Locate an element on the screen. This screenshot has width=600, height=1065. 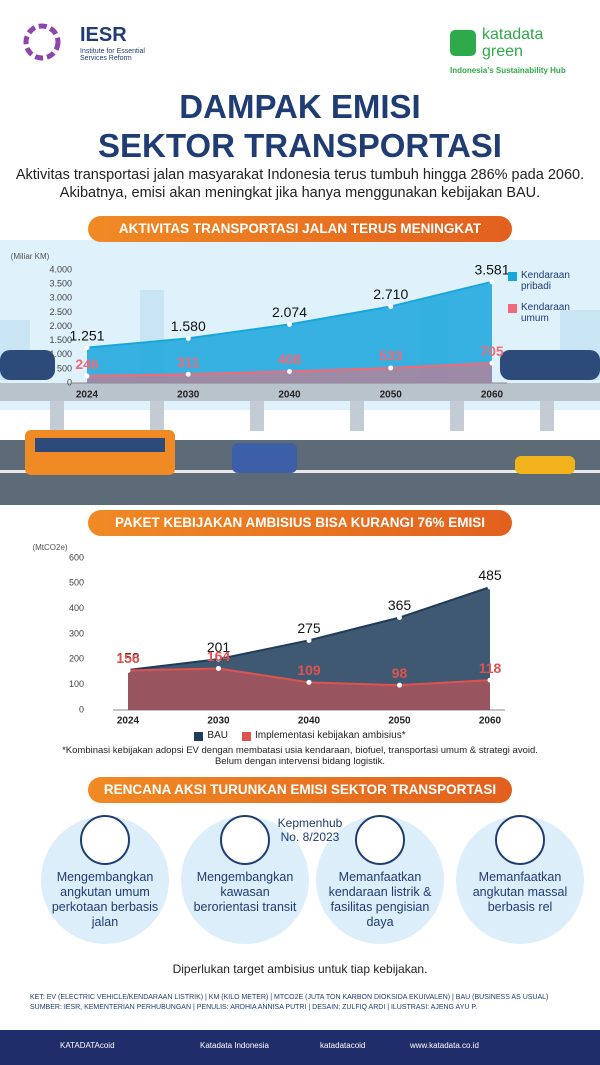
brand-line: katadata is located at coordinates (513, 34).